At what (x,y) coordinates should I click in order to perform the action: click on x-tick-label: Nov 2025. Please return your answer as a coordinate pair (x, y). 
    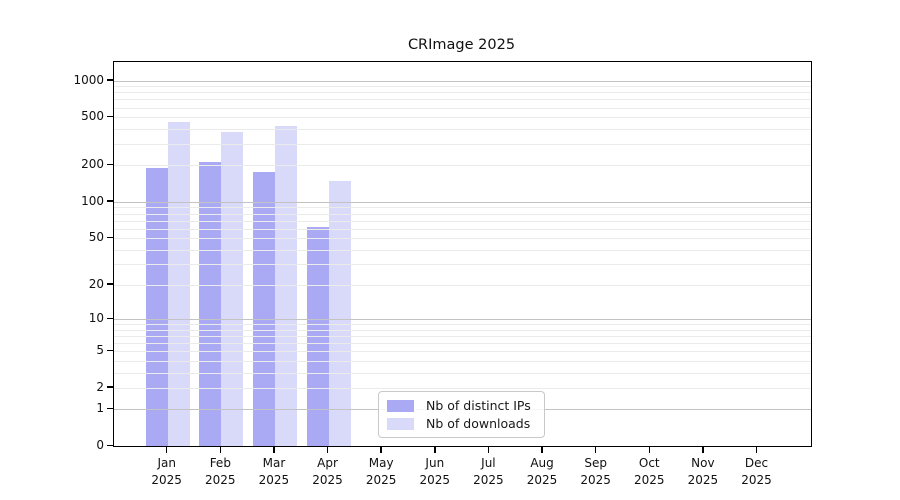
    Looking at the image, I should click on (703, 471).